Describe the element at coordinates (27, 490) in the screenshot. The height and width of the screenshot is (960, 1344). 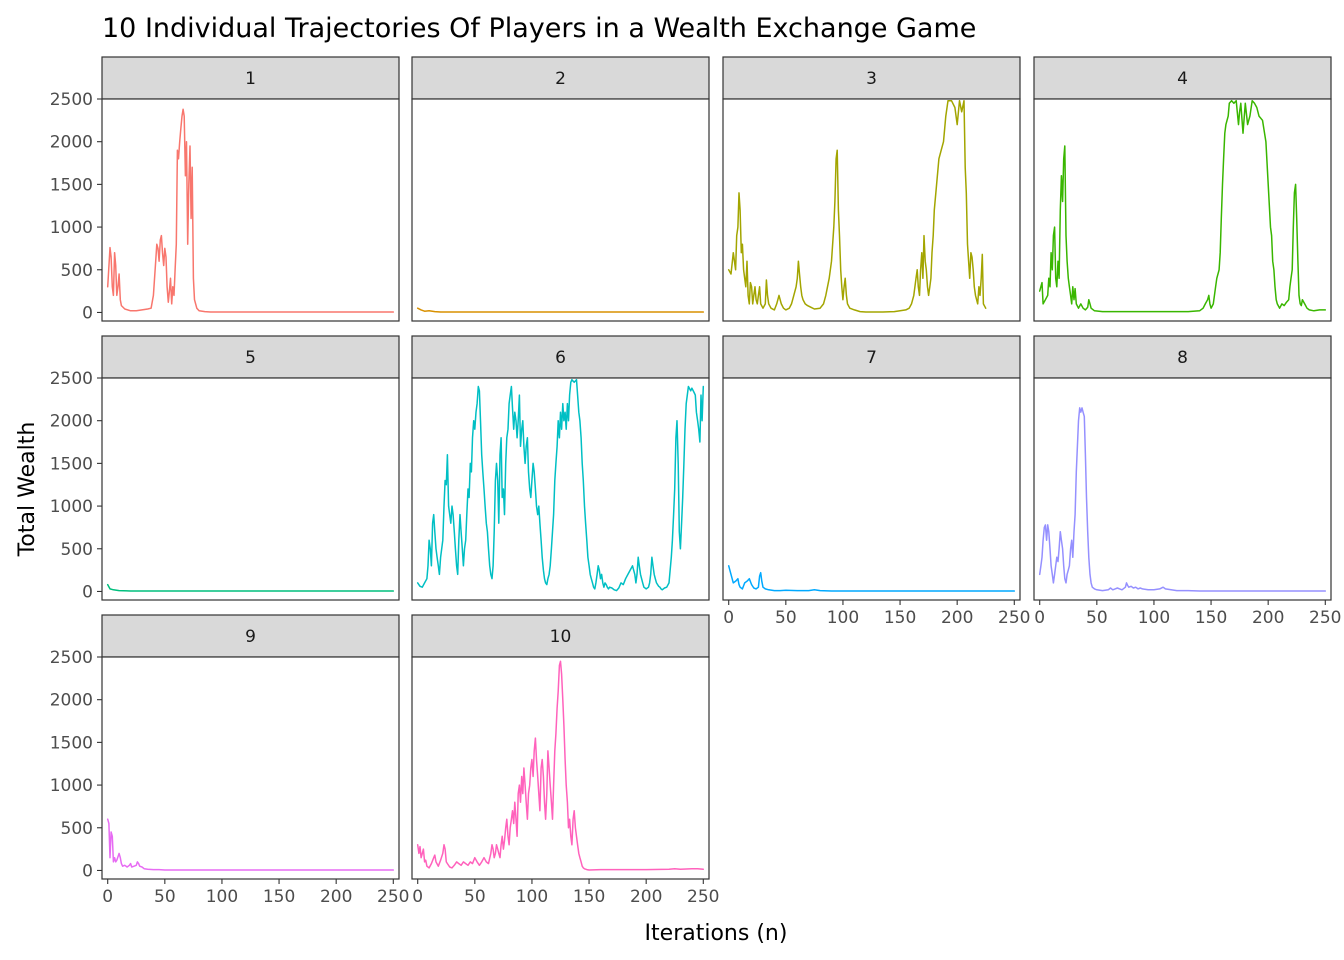
I see `y-axis-title: Total Wealth` at that location.